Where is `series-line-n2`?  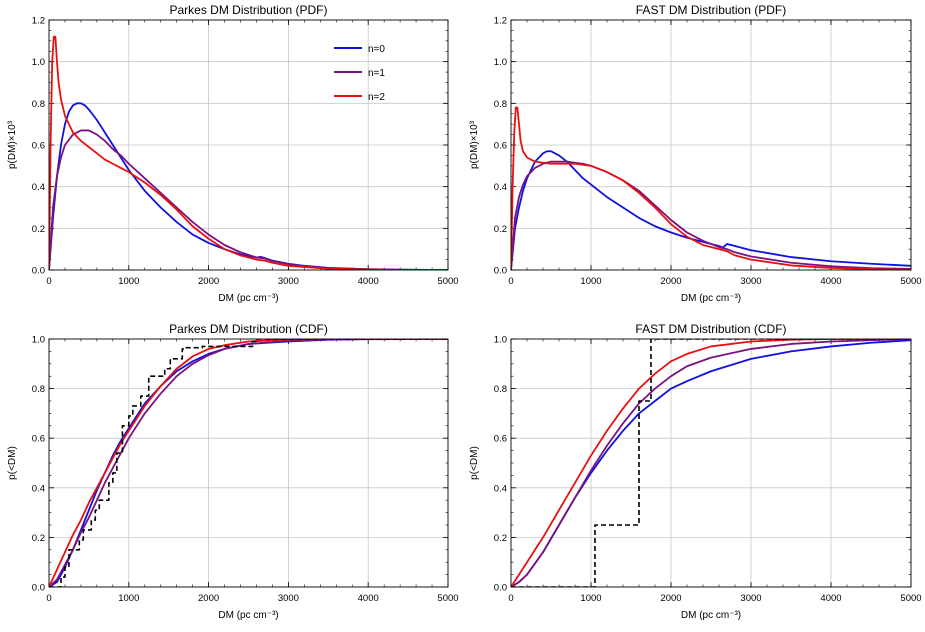
series-line-n2 is located at coordinates (711, 188).